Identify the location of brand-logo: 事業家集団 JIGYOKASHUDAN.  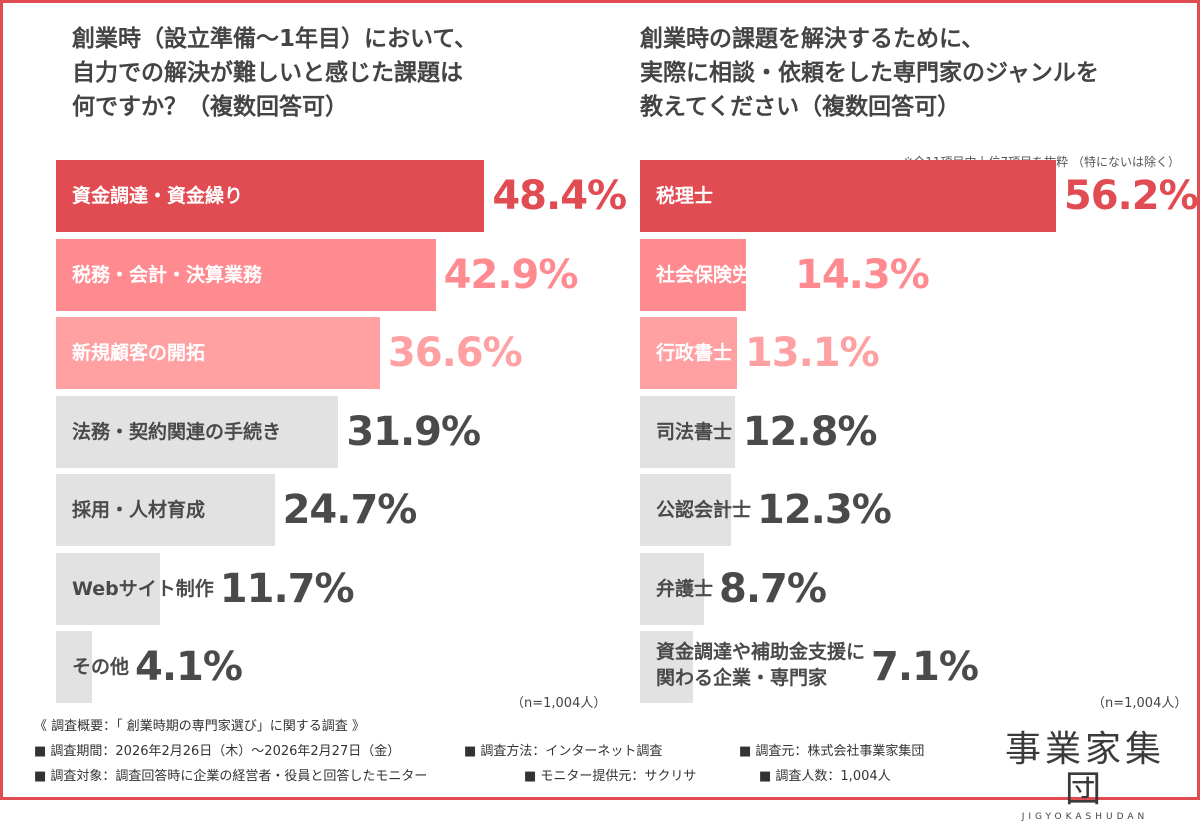
(1085, 776).